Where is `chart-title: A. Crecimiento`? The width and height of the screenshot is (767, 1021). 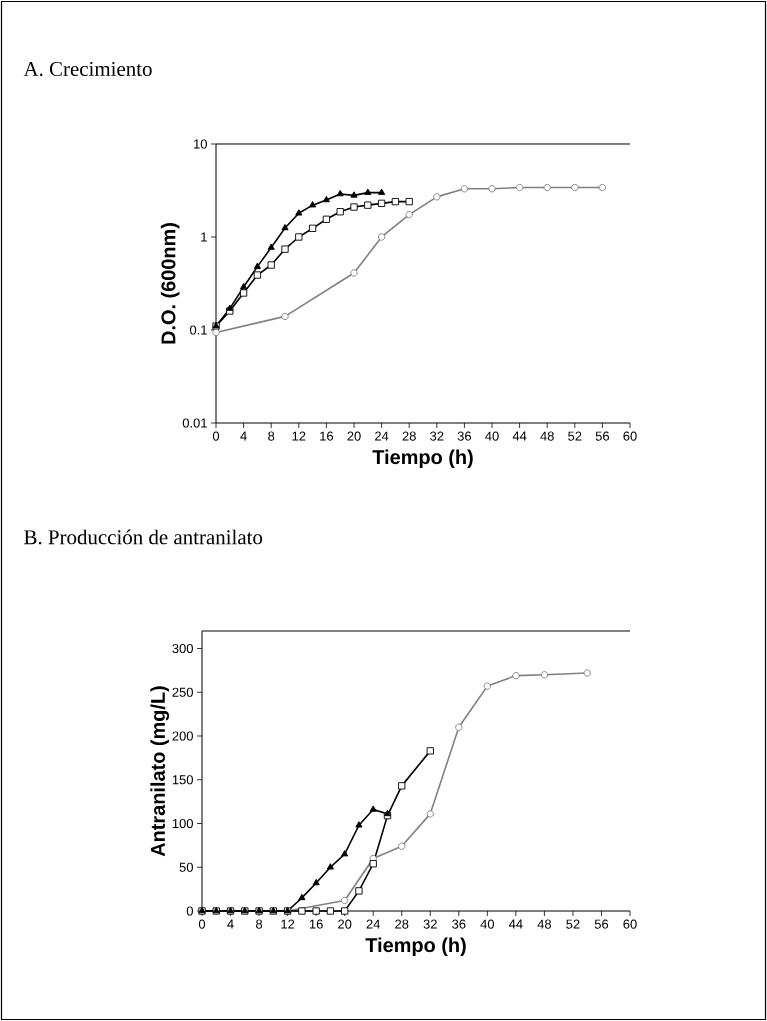
chart-title: A. Crecimiento is located at coordinates (87, 69).